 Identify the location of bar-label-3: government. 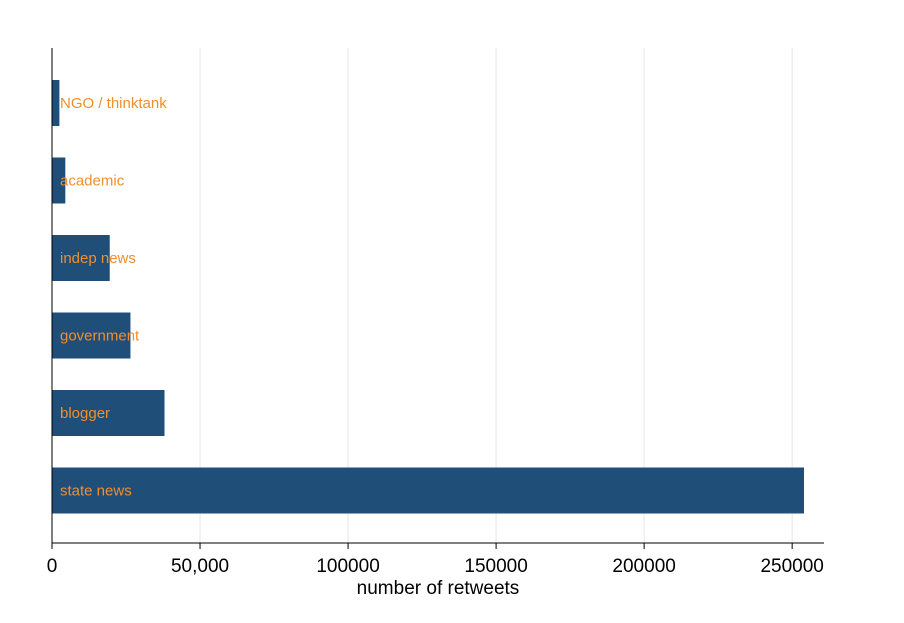
(100, 336).